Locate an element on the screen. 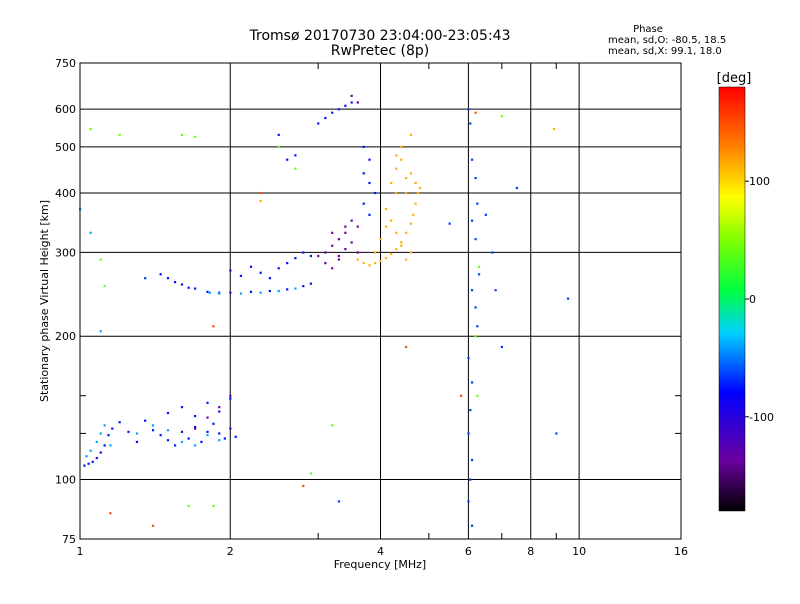  x-tick-label: 16 is located at coordinates (681, 551).